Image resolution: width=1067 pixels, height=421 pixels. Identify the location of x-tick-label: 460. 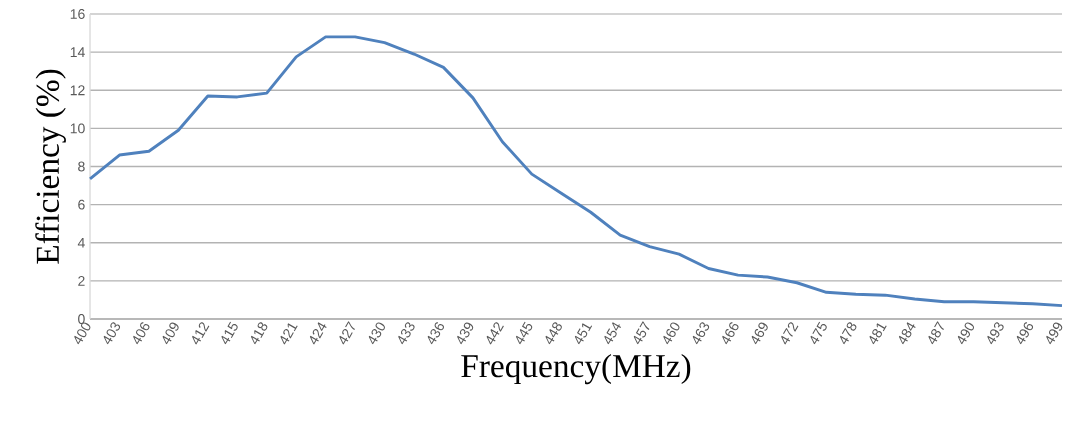
(671, 333).